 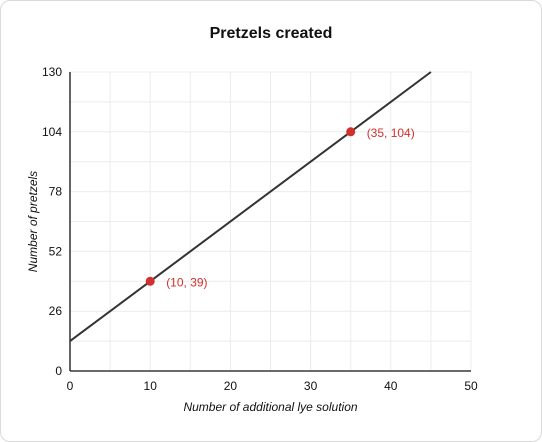 What do you see at coordinates (270, 407) in the screenshot?
I see `x-axis-title: Number of additional lye solution` at bounding box center [270, 407].